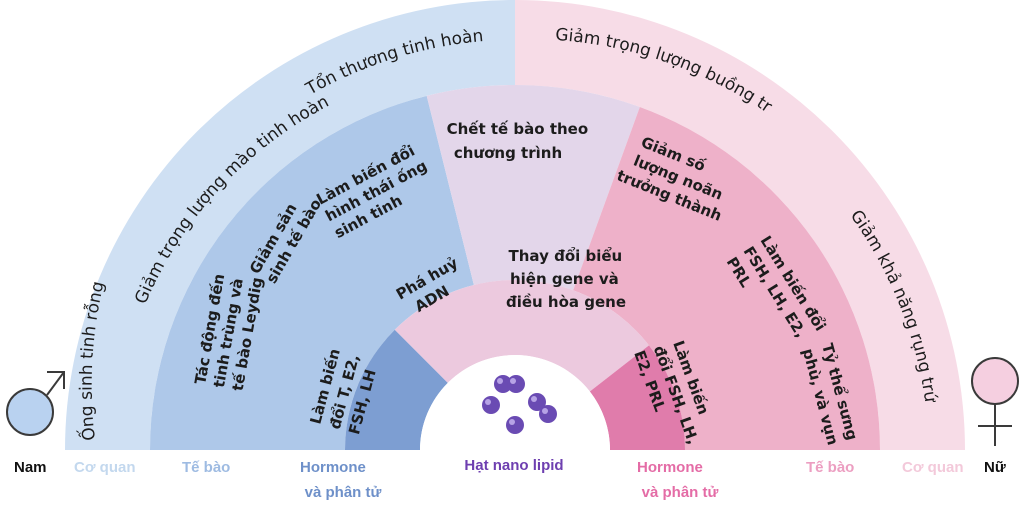 This screenshot has height=512, width=1024. What do you see at coordinates (995, 401) in the screenshot?
I see `female-symbol-icon` at bounding box center [995, 401].